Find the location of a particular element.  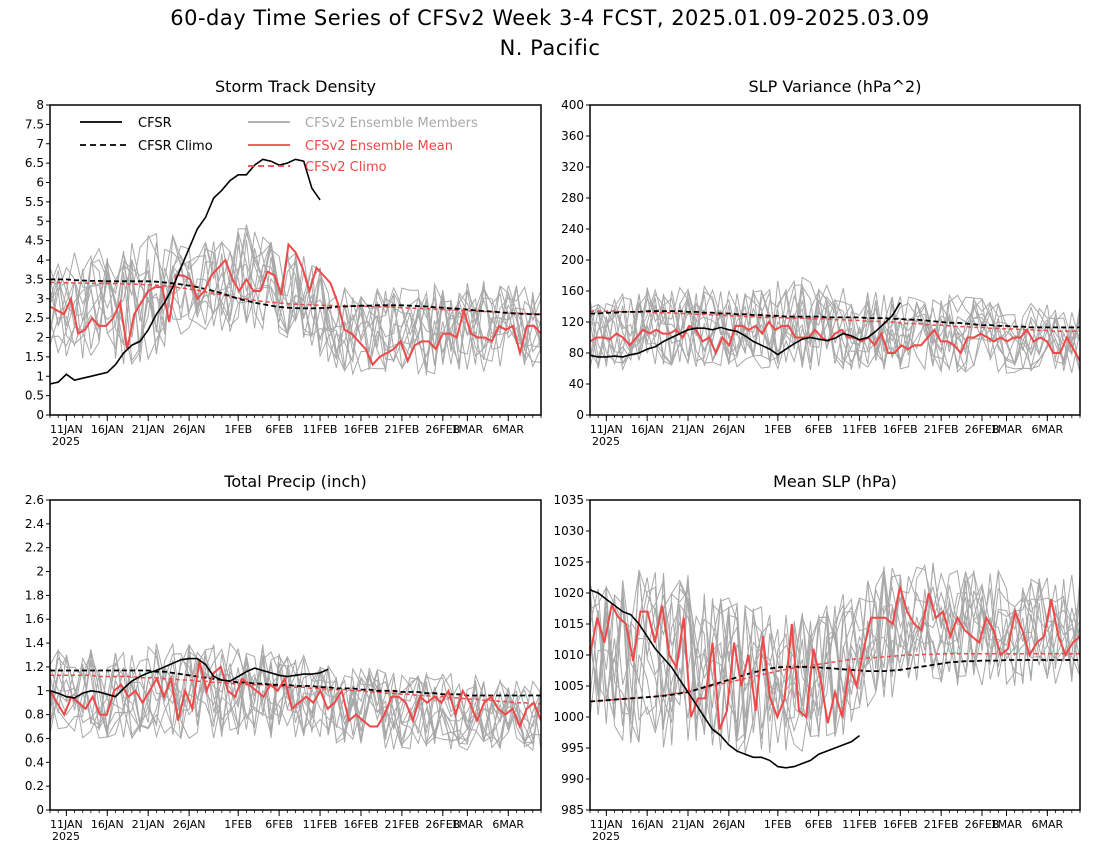

y-tick-label: 985 is located at coordinates (572, 810).